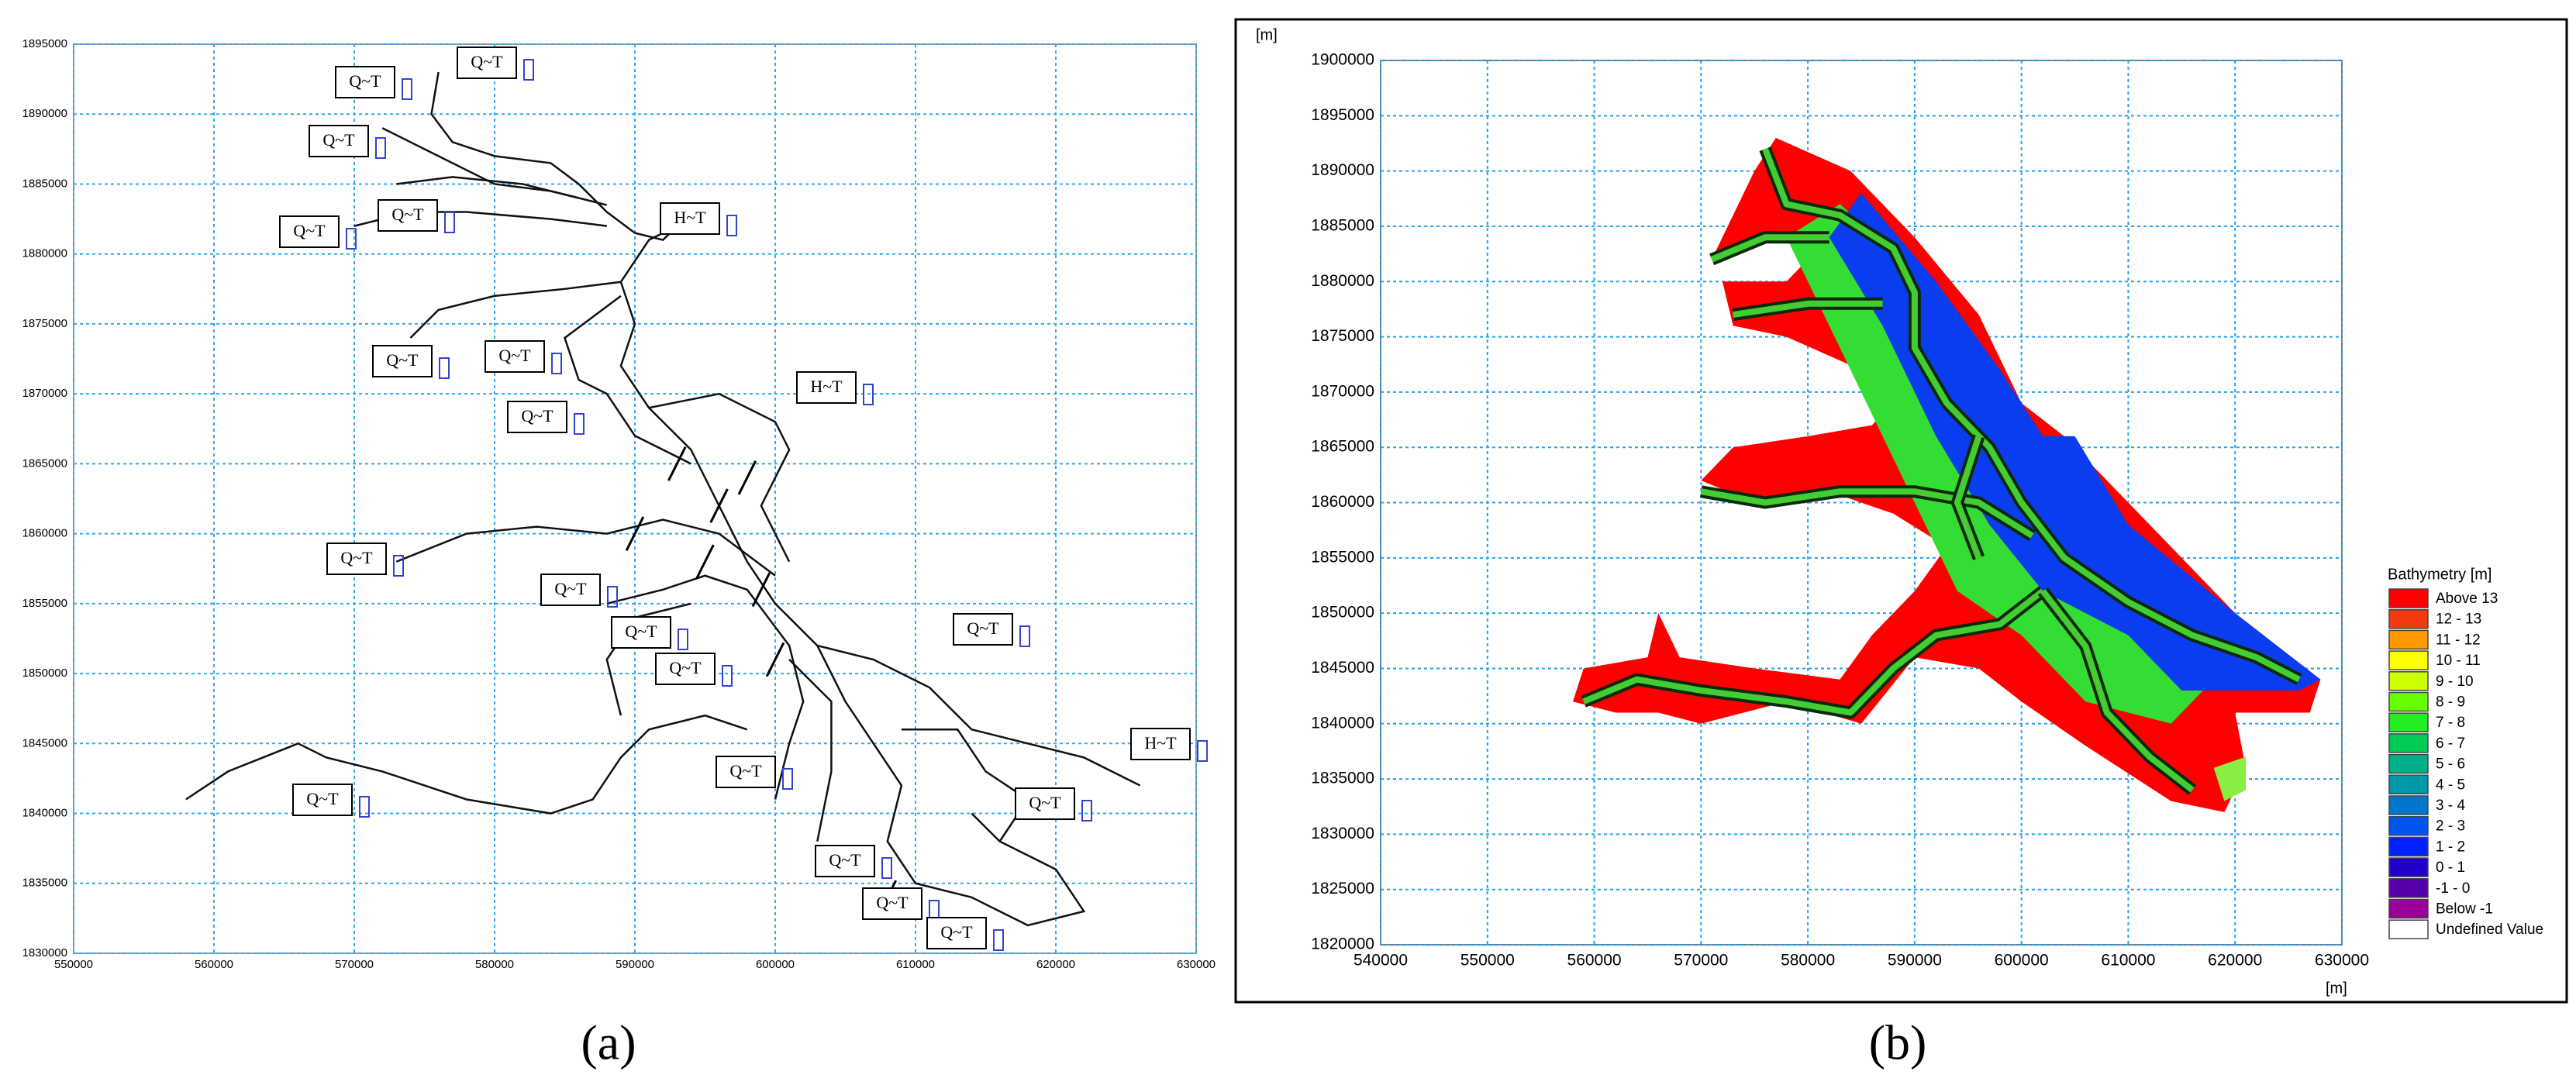 This screenshot has width=2576, height=1092. Describe the element at coordinates (1267, 34) in the screenshot. I see `y-unit: [m]` at that location.